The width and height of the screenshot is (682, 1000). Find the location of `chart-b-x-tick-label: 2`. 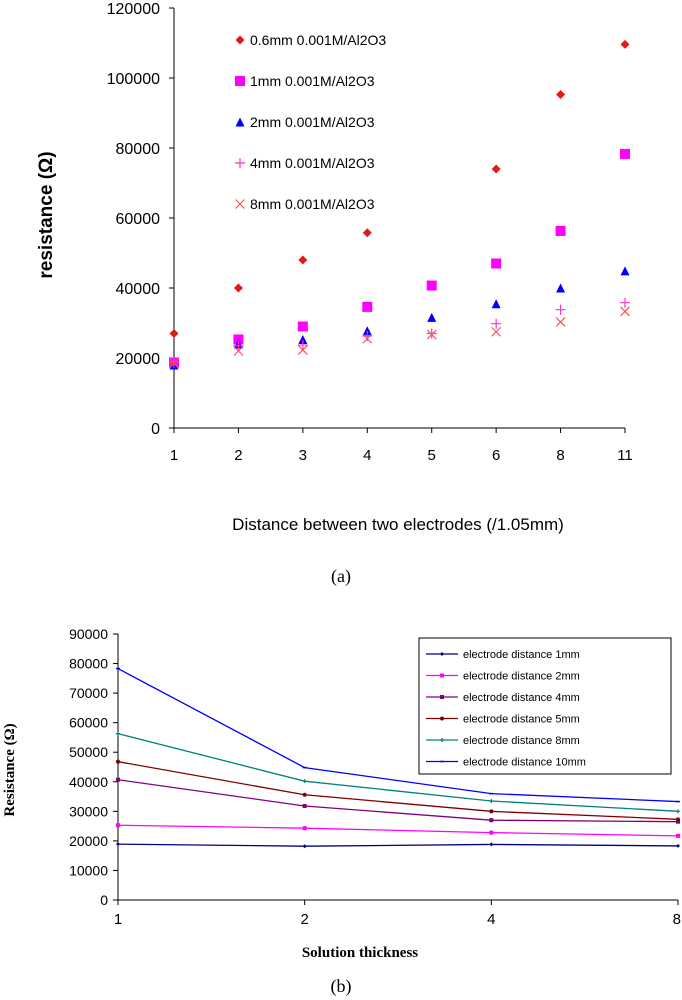

chart-b-x-tick-label: 2 is located at coordinates (304, 919).